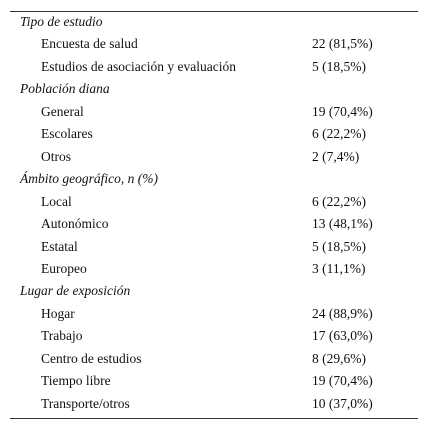 The image size is (428, 431). What do you see at coordinates (67, 134) in the screenshot?
I see `row-label: Escolares` at bounding box center [67, 134].